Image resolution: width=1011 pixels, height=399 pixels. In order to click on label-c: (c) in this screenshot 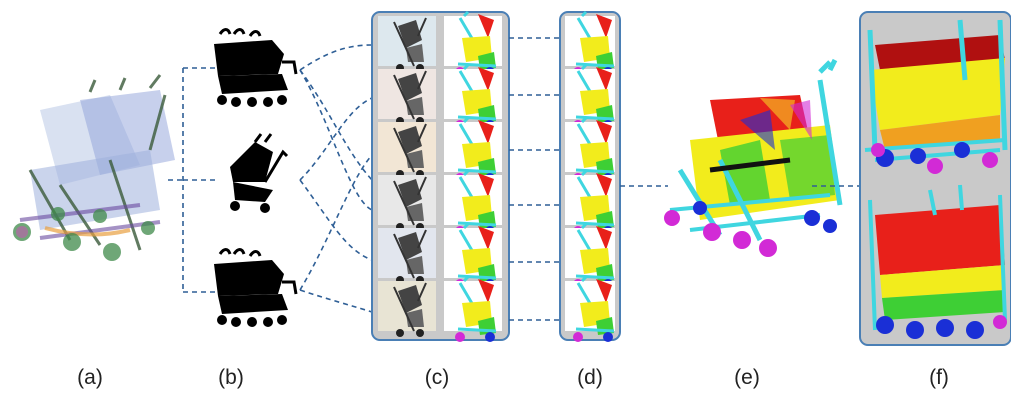, I will do `click(437, 377)`.